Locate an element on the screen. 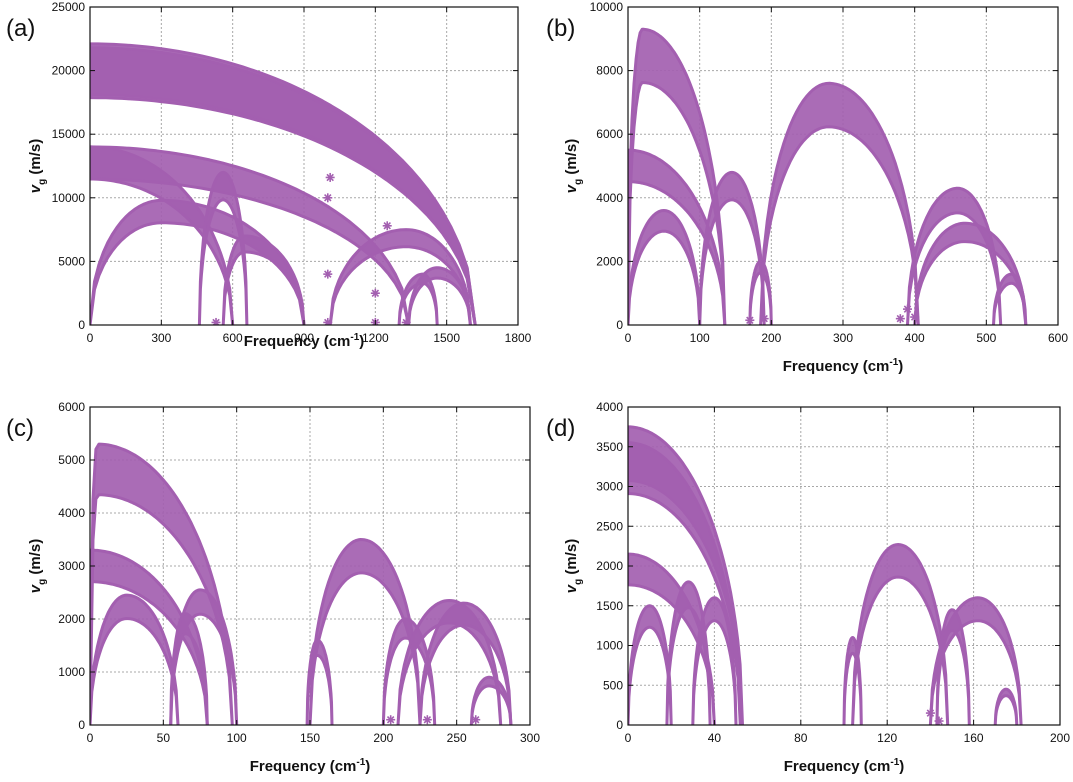  y-tick-label: 15000 is located at coordinates (69, 134).